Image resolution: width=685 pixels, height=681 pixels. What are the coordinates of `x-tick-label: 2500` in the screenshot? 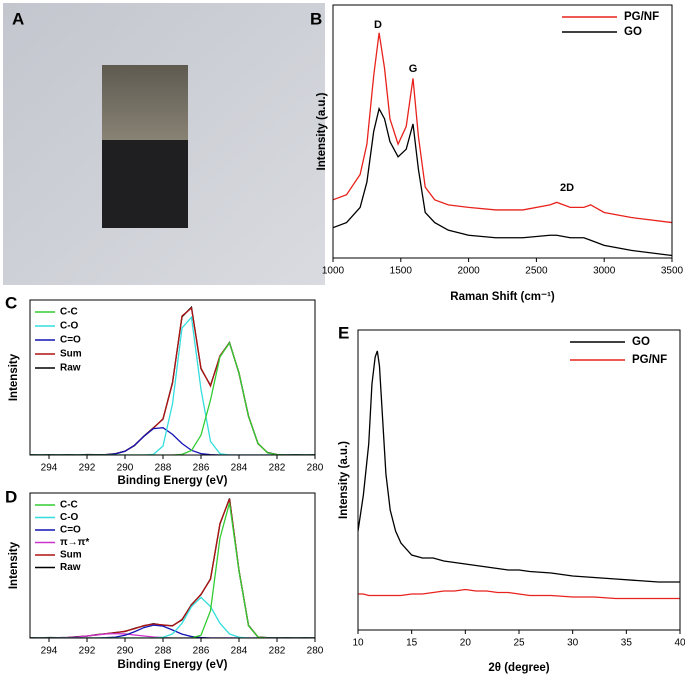 It's located at (536, 271).